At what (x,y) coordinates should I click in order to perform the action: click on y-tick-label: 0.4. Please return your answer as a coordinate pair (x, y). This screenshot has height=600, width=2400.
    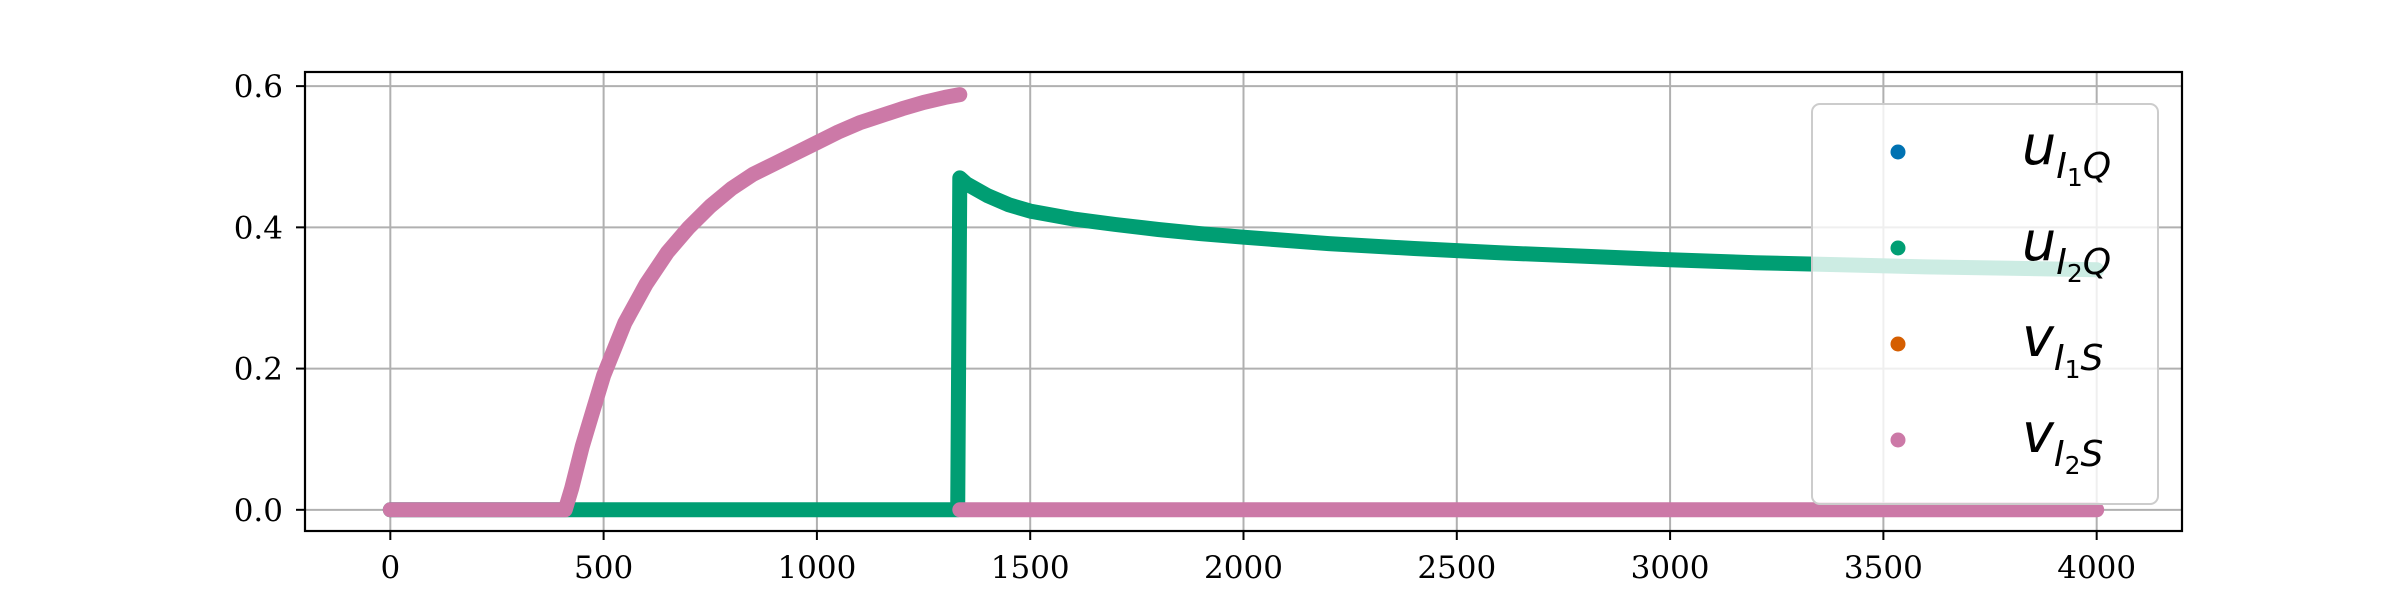
    Looking at the image, I should click on (258, 228).